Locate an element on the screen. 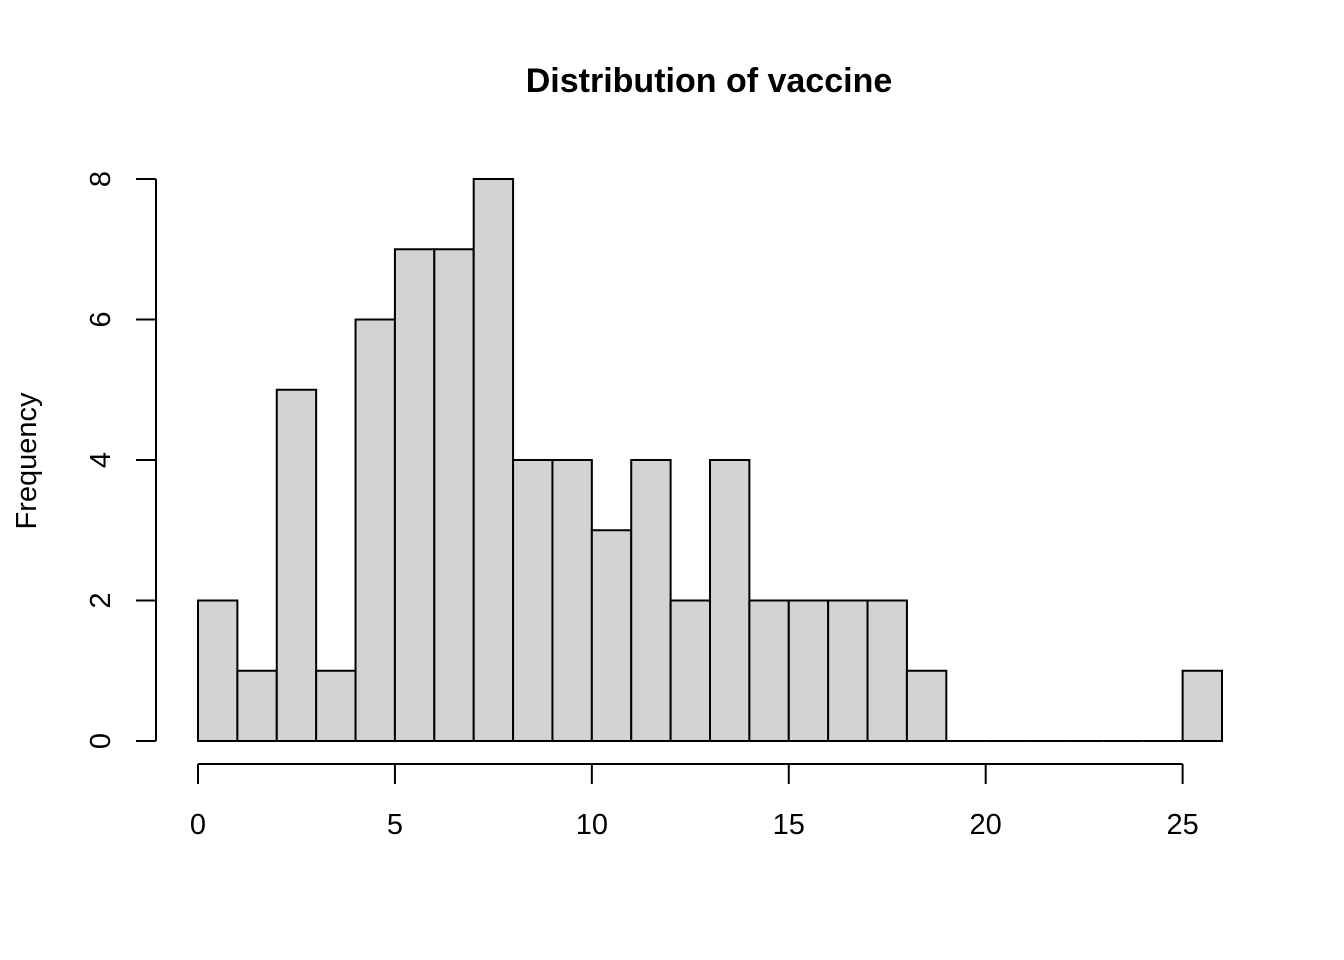 The height and width of the screenshot is (960, 1344). x-tick-label: 20 is located at coordinates (986, 825).